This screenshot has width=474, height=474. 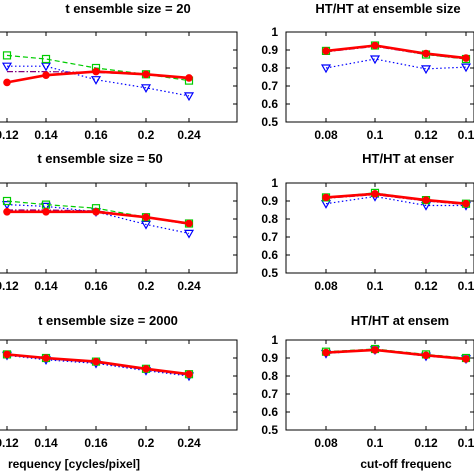 I want to click on panel-title: t ensemble size = 20, so click(x=127, y=8).